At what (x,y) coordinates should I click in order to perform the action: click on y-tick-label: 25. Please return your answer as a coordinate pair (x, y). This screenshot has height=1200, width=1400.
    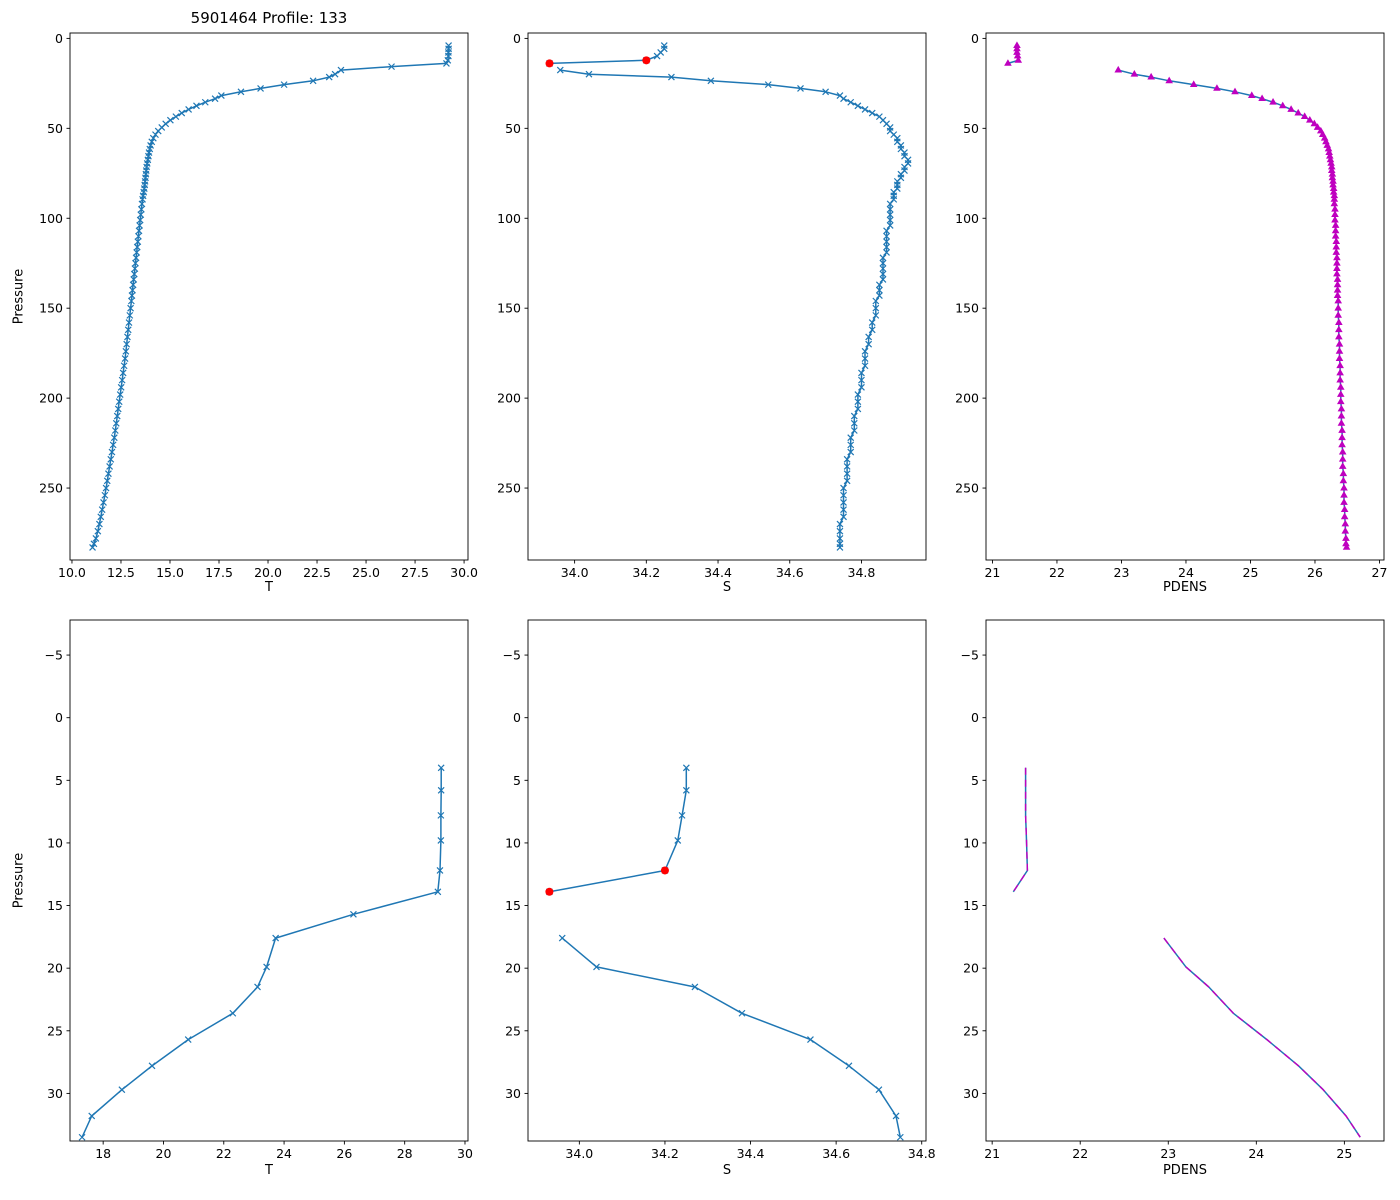
    Looking at the image, I should click on (513, 1030).